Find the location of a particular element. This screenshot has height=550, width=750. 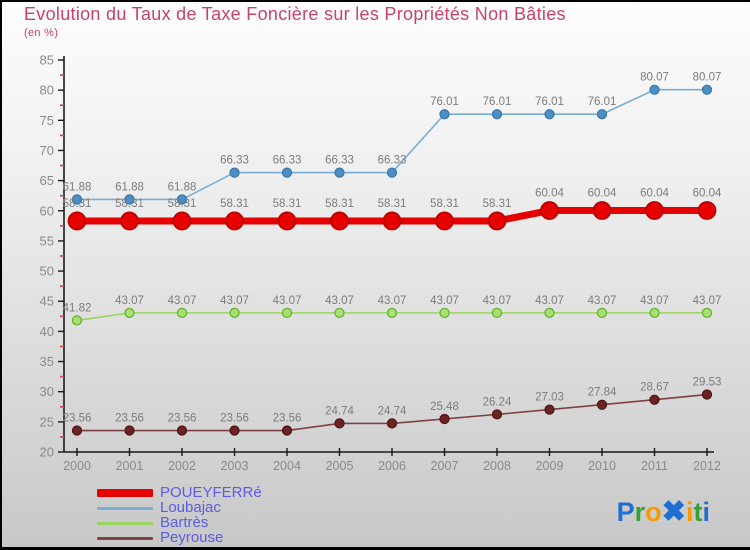

svg-text: 2006 is located at coordinates (392, 466).